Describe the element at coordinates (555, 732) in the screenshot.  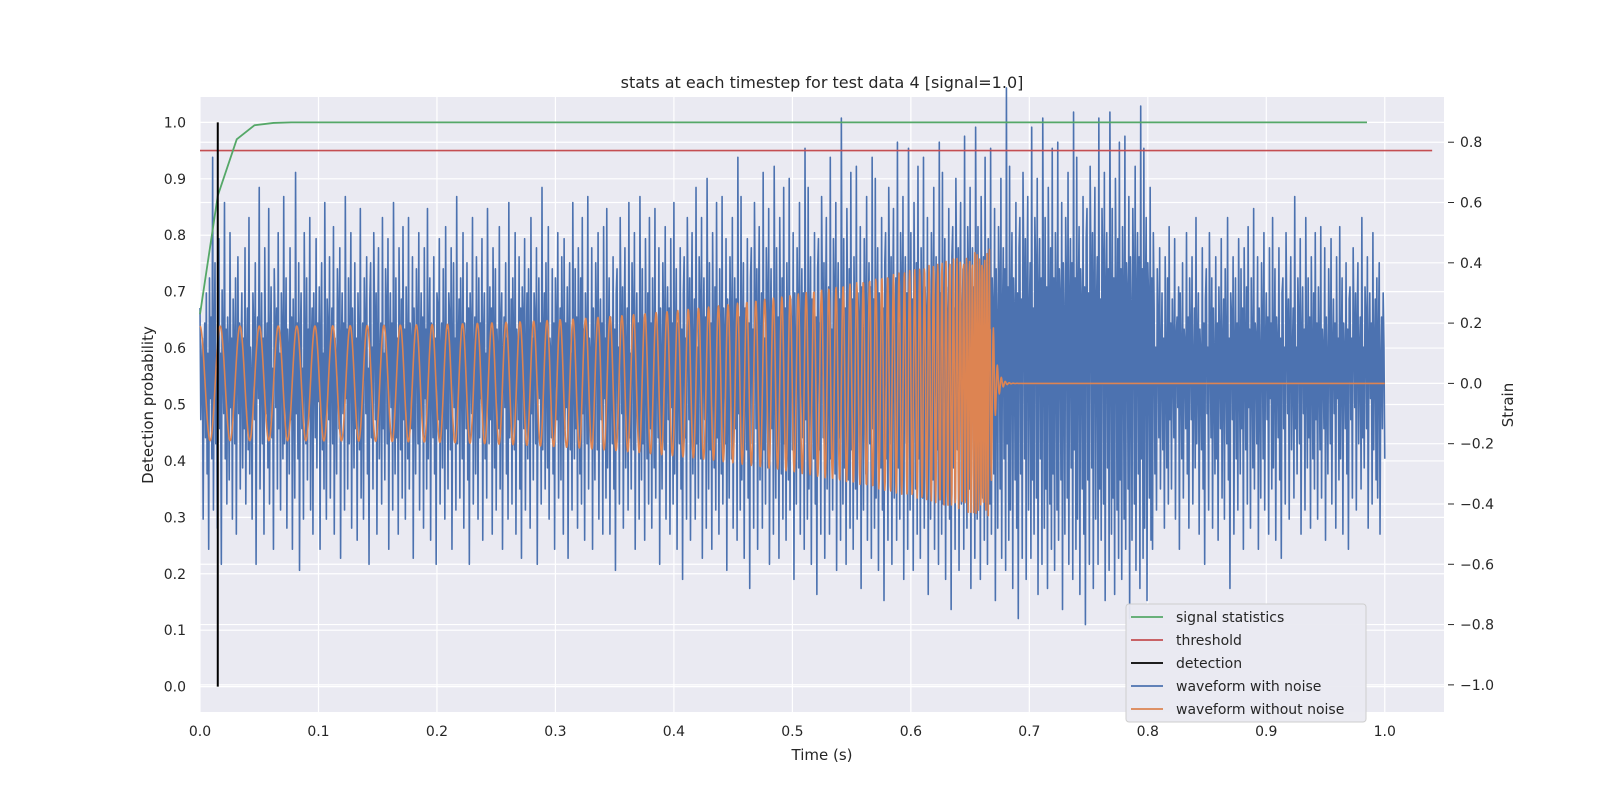
I see `x-tick-label: 0.3` at that location.